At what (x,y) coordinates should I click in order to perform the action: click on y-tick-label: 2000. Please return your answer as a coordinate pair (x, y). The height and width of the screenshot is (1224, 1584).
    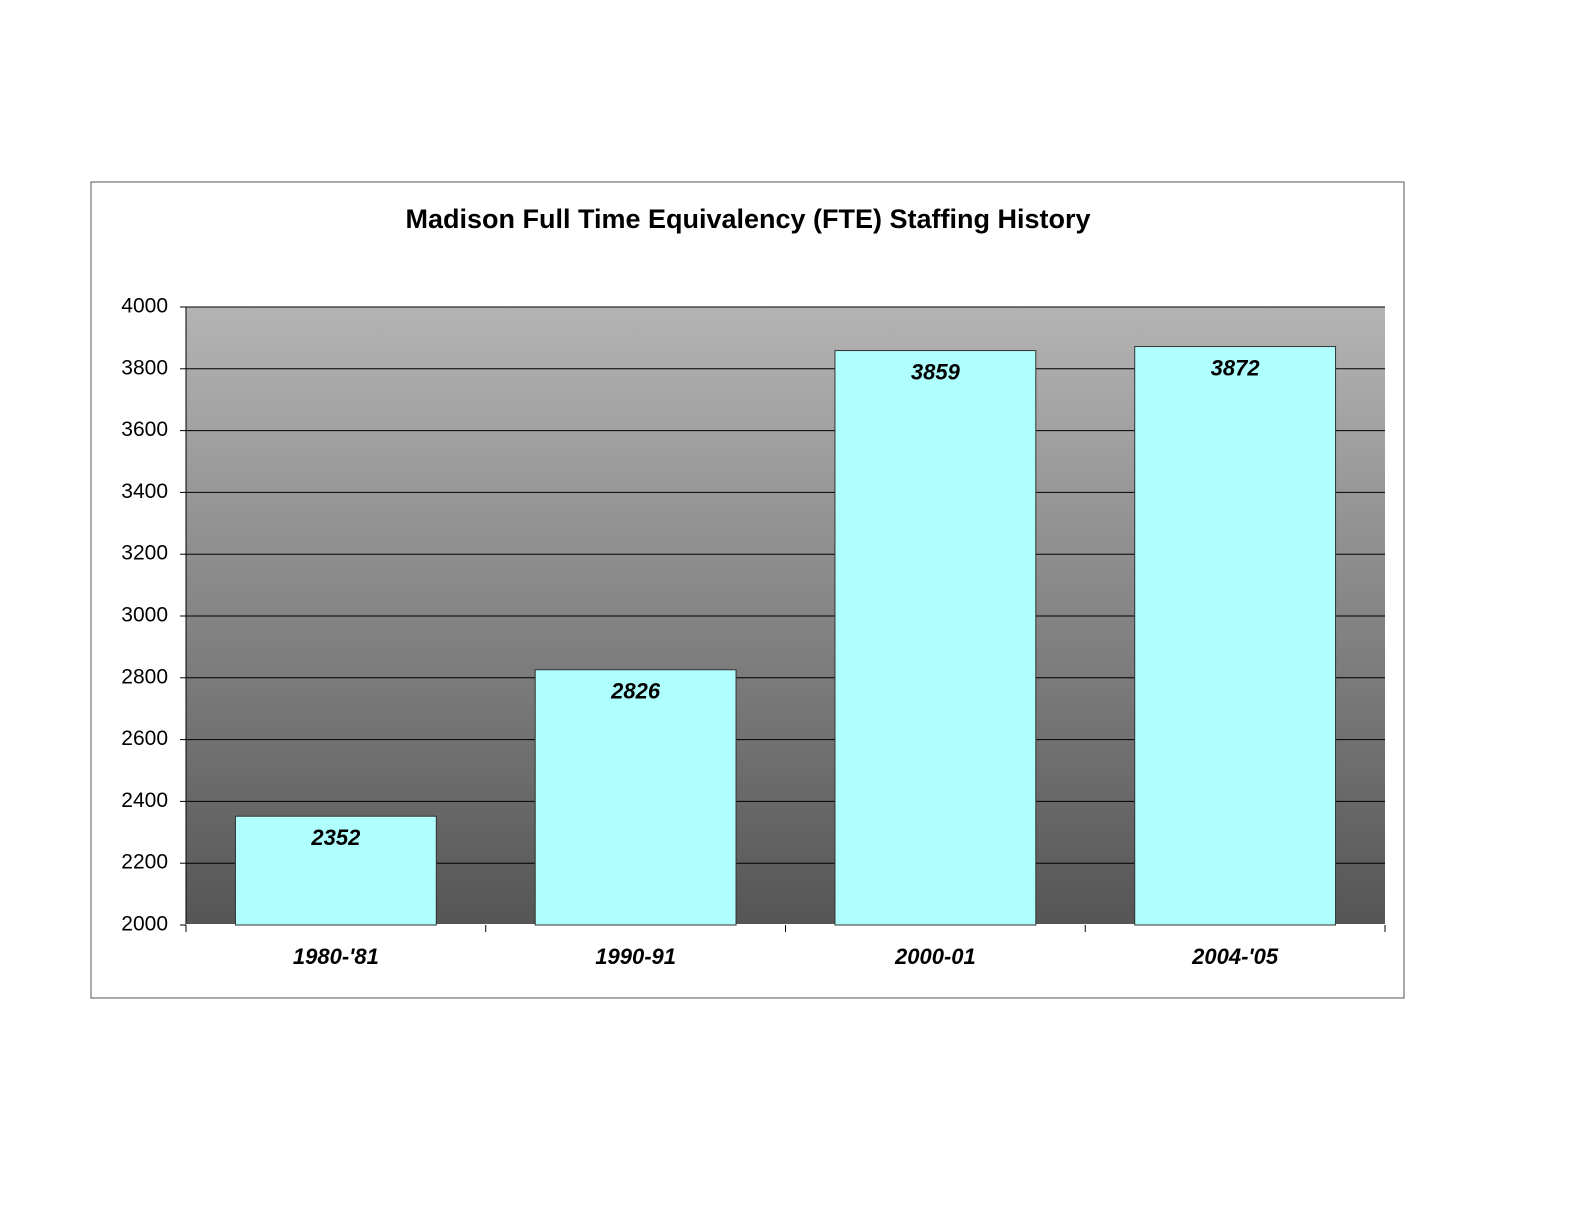
    Looking at the image, I should click on (144, 924).